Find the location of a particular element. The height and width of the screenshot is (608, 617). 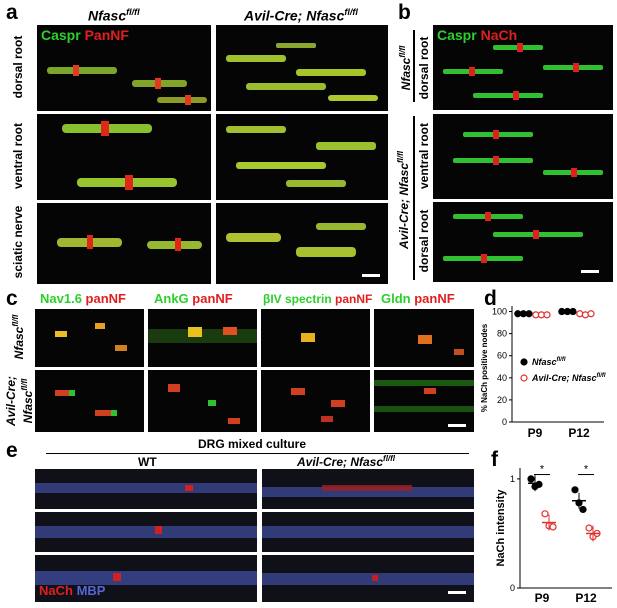

panel-e-culture-title: DRG mixed culture is located at coordinates (252, 444).